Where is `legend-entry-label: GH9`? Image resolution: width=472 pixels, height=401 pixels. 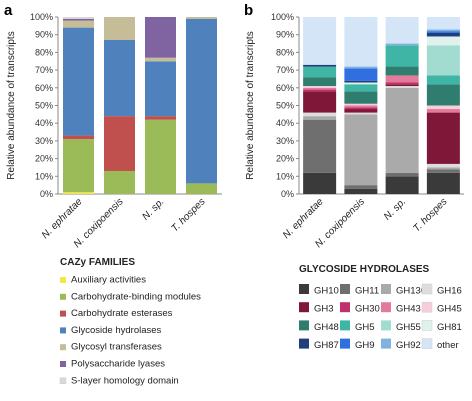
legend-entry-label: GH9 is located at coordinates (365, 345).